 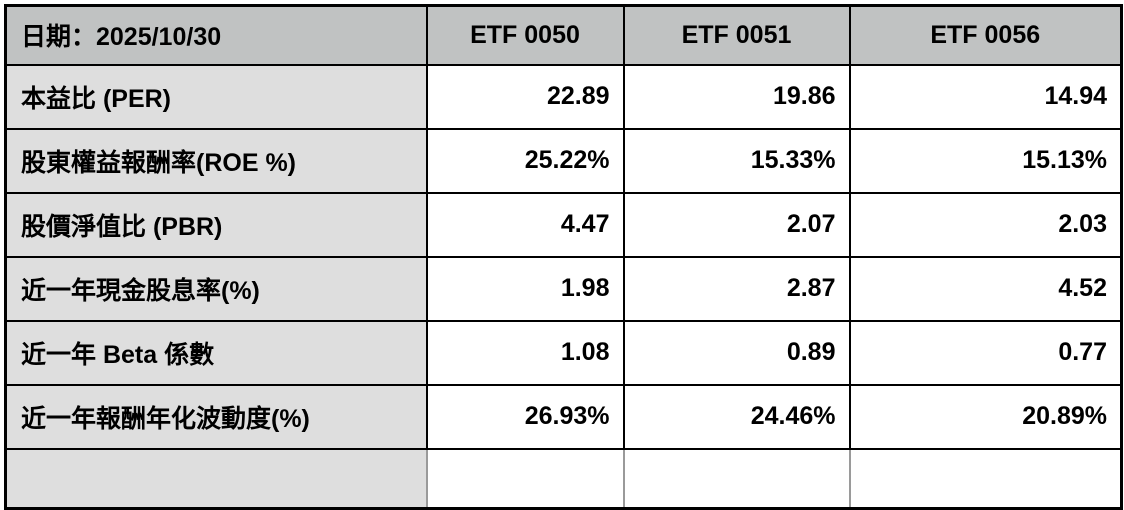 I want to click on value-cell: 25.22%, so click(x=525, y=160).